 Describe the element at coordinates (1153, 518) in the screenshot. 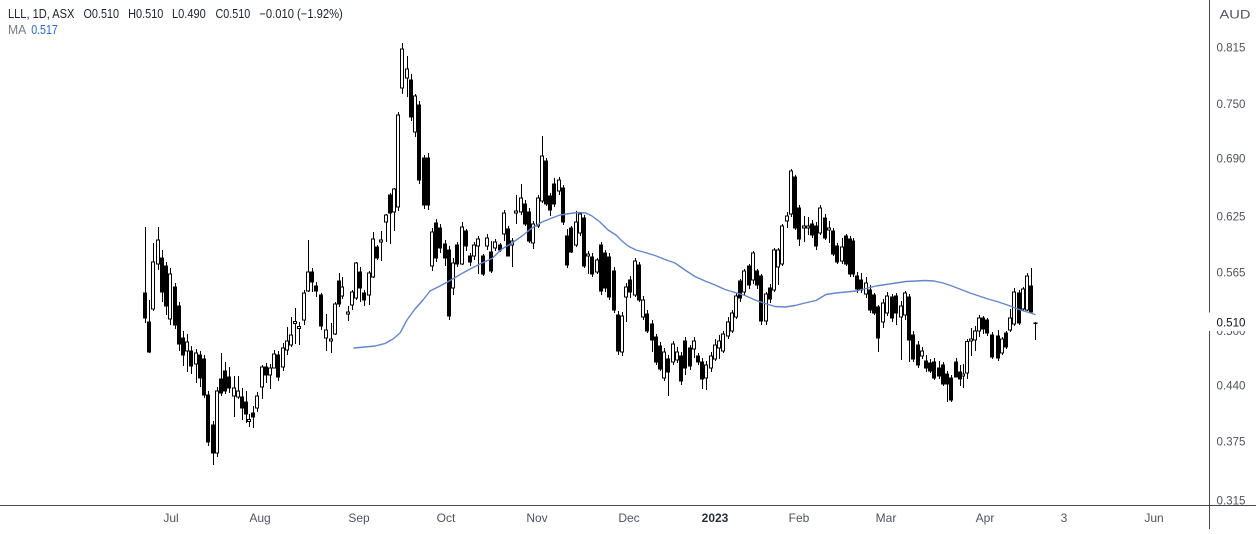

I see `svg-text: Jun` at that location.